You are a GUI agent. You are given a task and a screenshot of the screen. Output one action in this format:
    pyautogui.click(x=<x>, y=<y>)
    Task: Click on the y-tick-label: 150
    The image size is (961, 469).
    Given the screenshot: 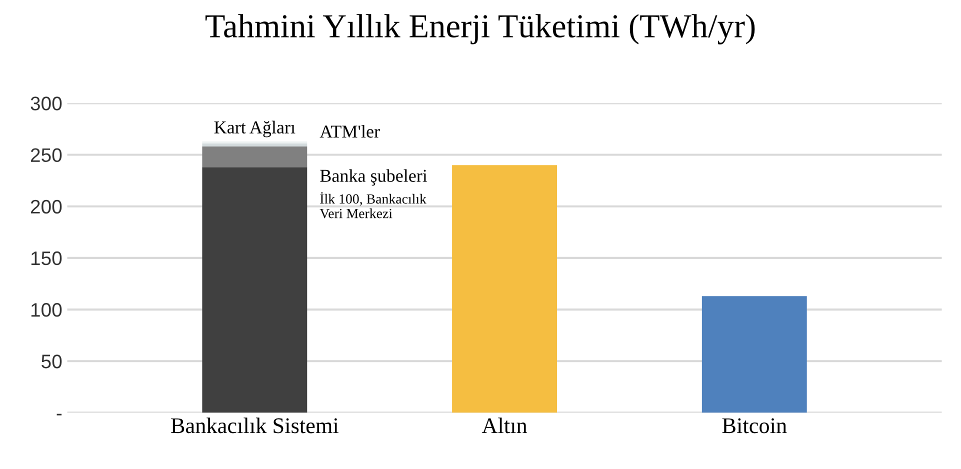 What is the action you would take?
    pyautogui.click(x=46, y=258)
    